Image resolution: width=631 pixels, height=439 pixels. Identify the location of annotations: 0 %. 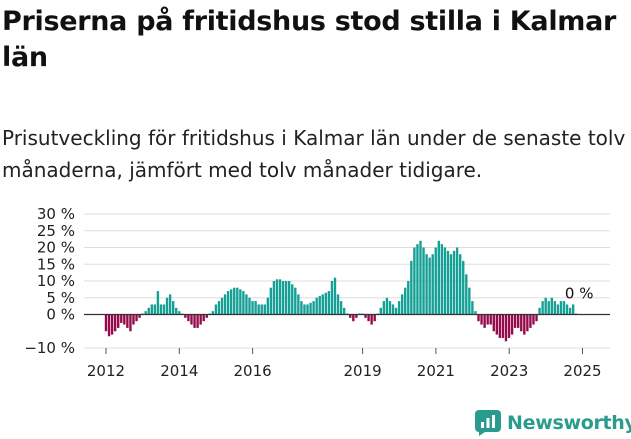
(579, 294).